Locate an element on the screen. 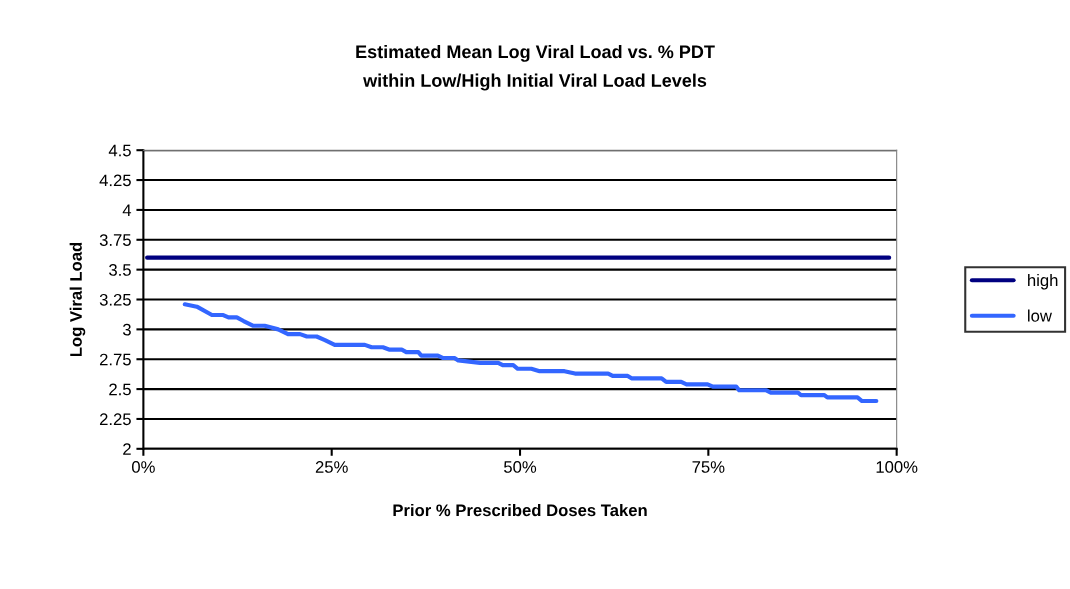 This screenshot has width=1070, height=589. x-tick-label: 0% is located at coordinates (143, 467).